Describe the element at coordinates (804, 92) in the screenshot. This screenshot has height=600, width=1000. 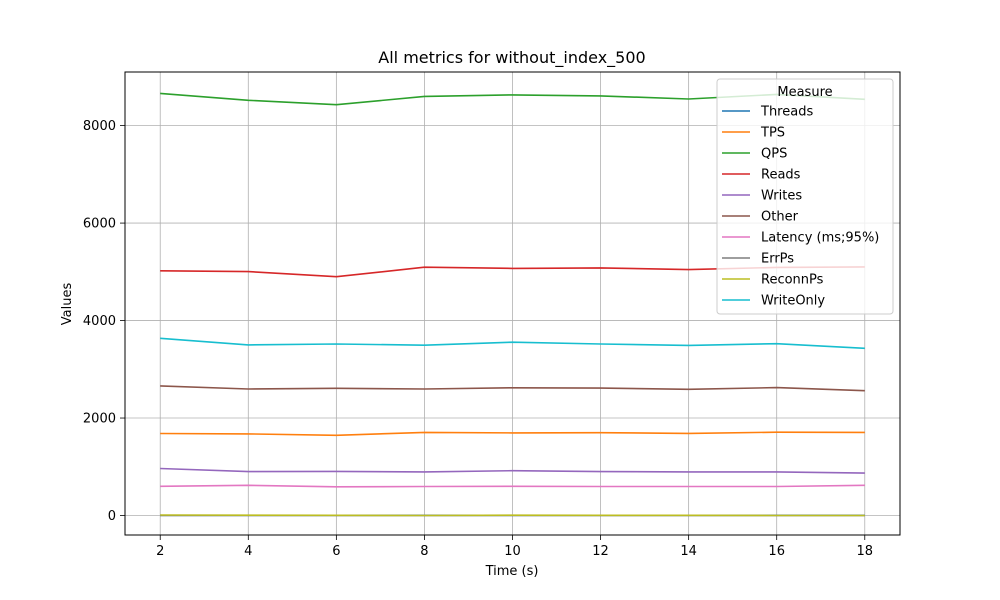
I see `legend-title: Measure` at that location.